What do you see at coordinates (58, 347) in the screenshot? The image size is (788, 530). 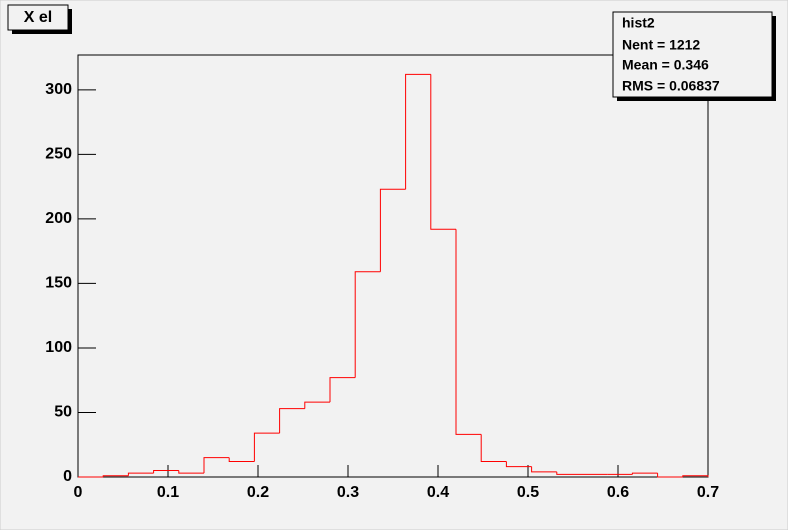 I see `y-tick-label: 100` at bounding box center [58, 347].